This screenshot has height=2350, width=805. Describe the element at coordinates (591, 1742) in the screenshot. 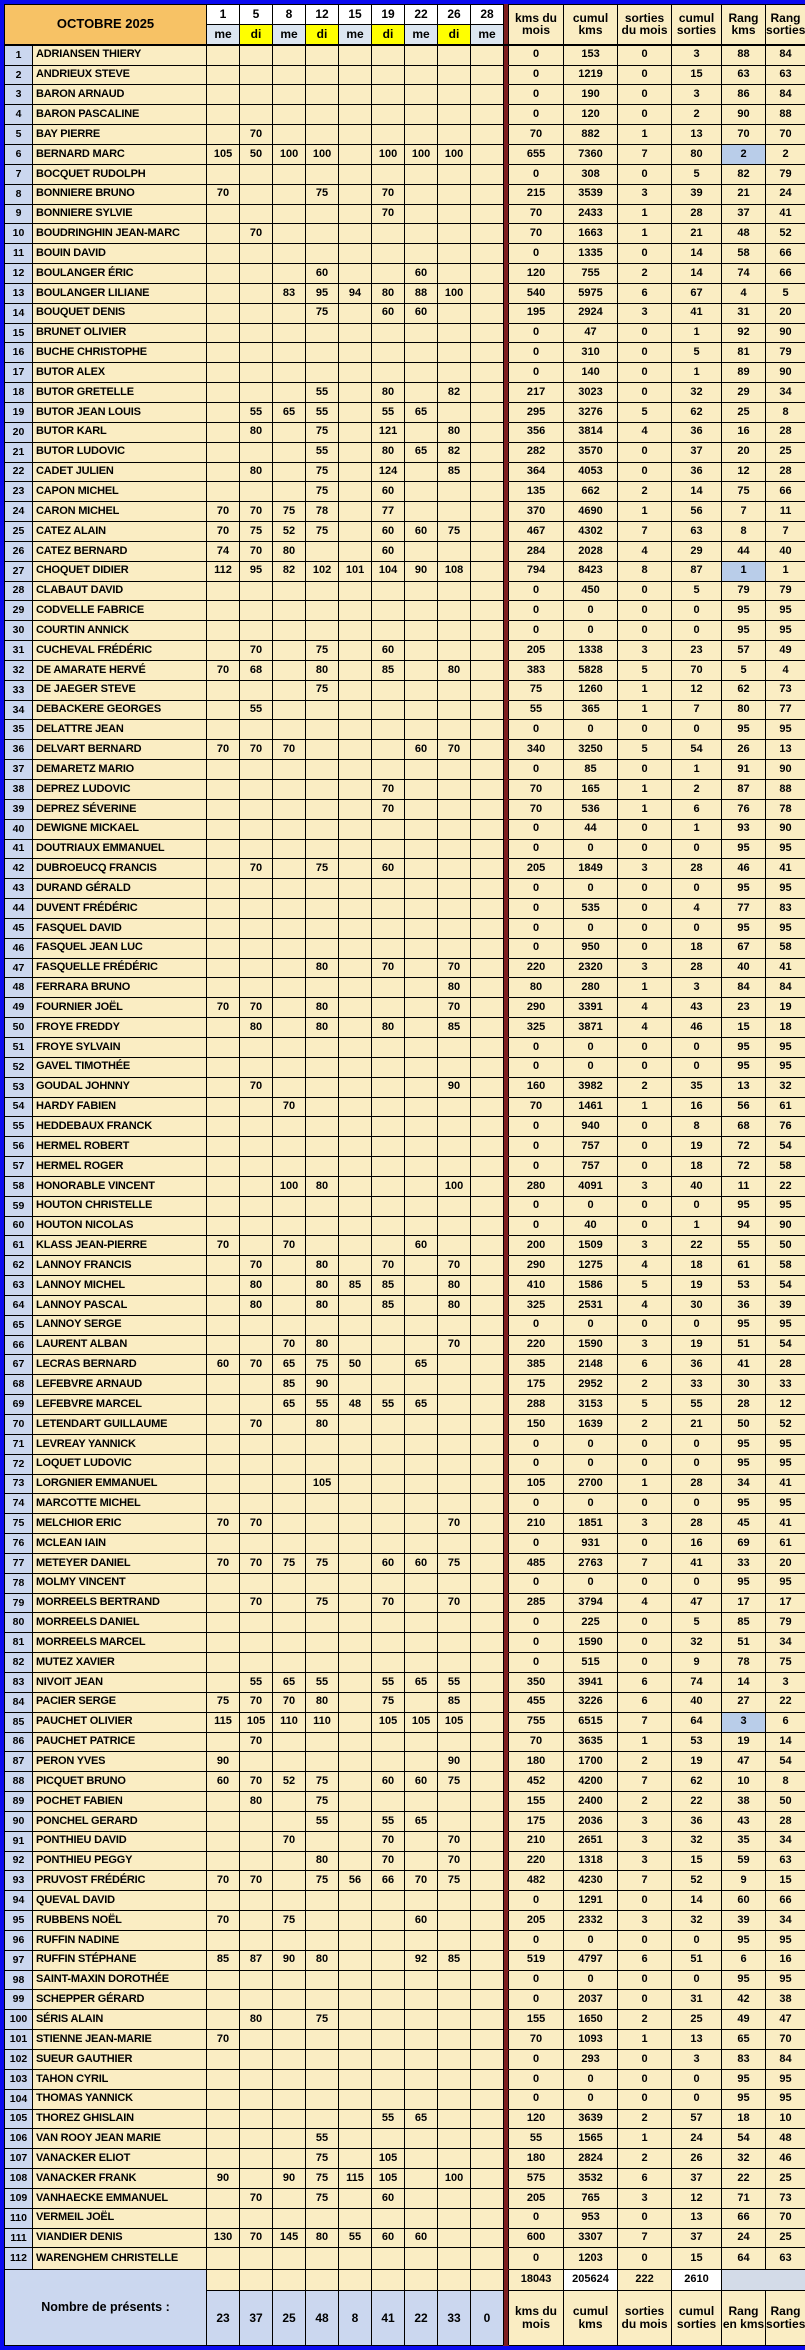

I see `cumul-kms-cell: 3635` at that location.